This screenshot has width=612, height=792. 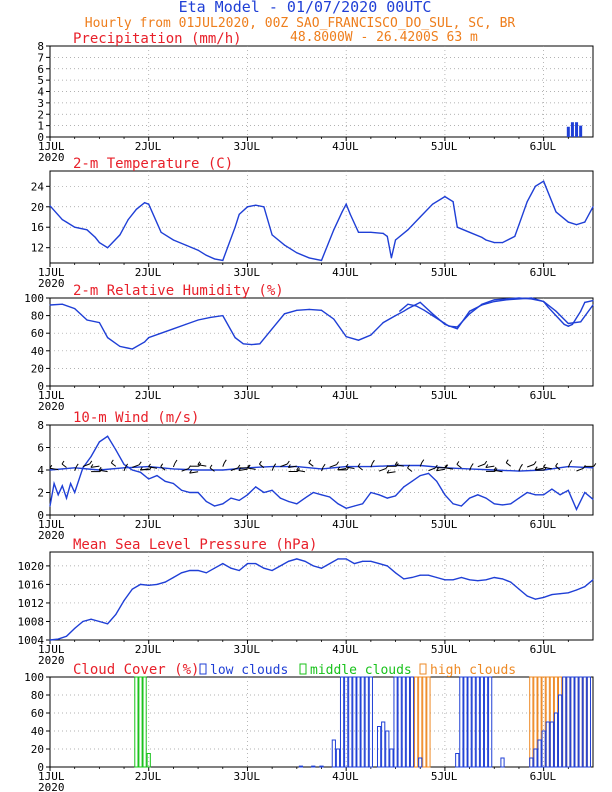 I want to click on cloud-ytick-label: 40, so click(x=37, y=731).